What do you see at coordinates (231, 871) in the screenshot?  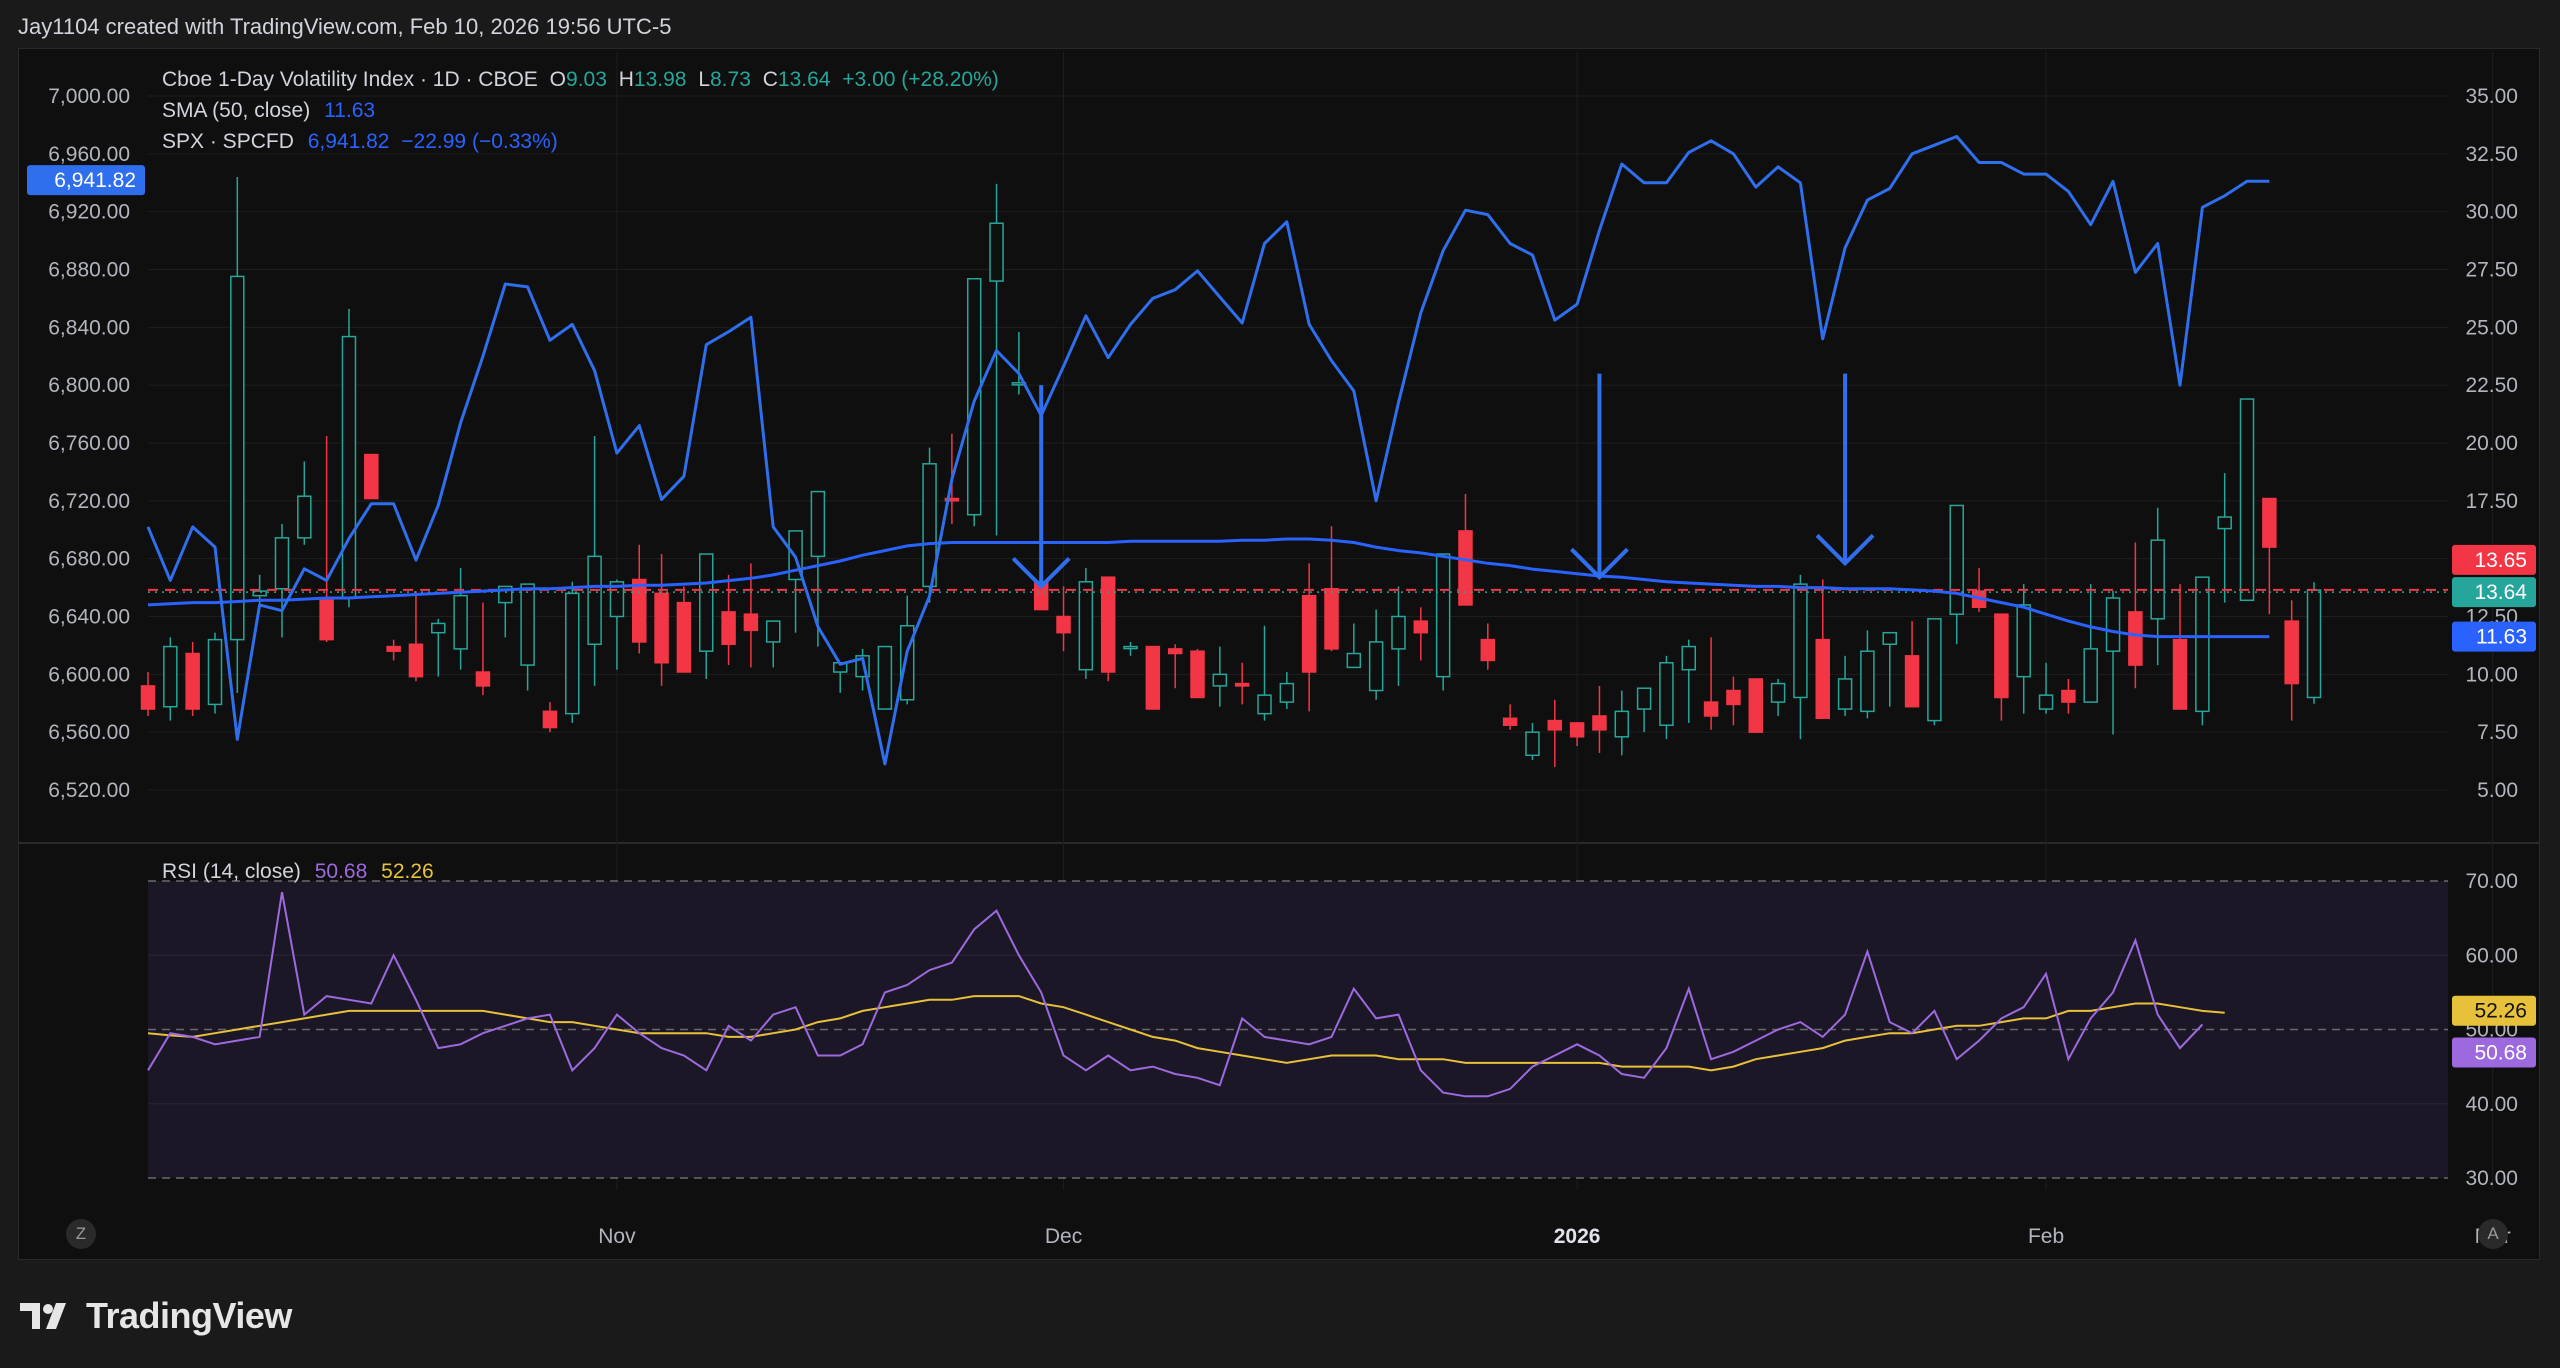 I see `rsi-legend-name: RSI (14, close)` at bounding box center [231, 871].